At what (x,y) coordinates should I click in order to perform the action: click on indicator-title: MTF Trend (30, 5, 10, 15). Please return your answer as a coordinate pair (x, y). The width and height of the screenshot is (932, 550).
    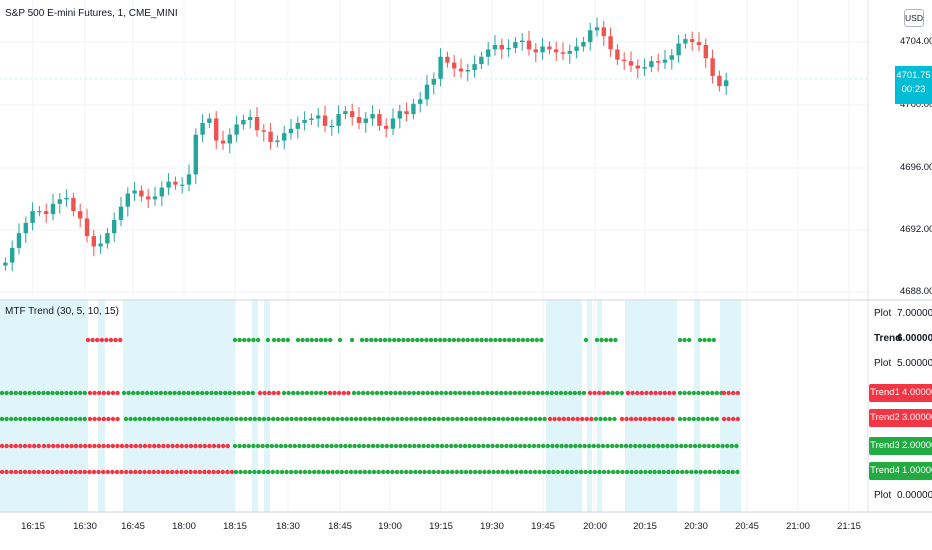
    Looking at the image, I should click on (62, 311).